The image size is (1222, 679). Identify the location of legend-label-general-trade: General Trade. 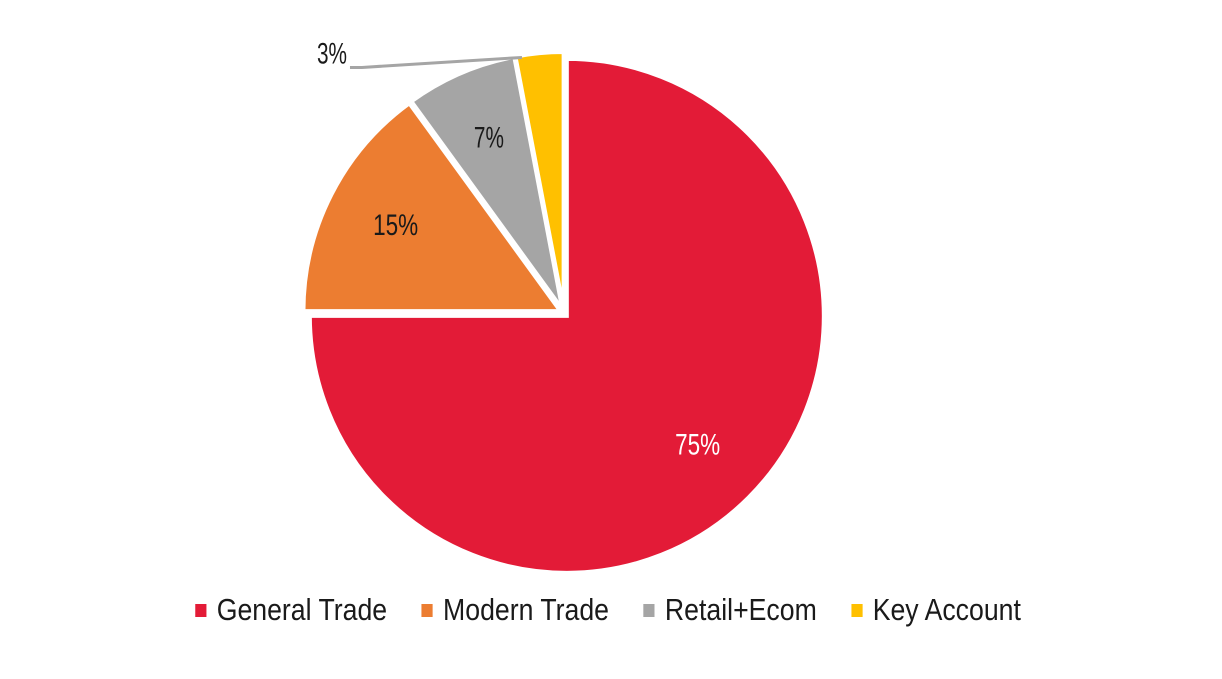
(302, 609).